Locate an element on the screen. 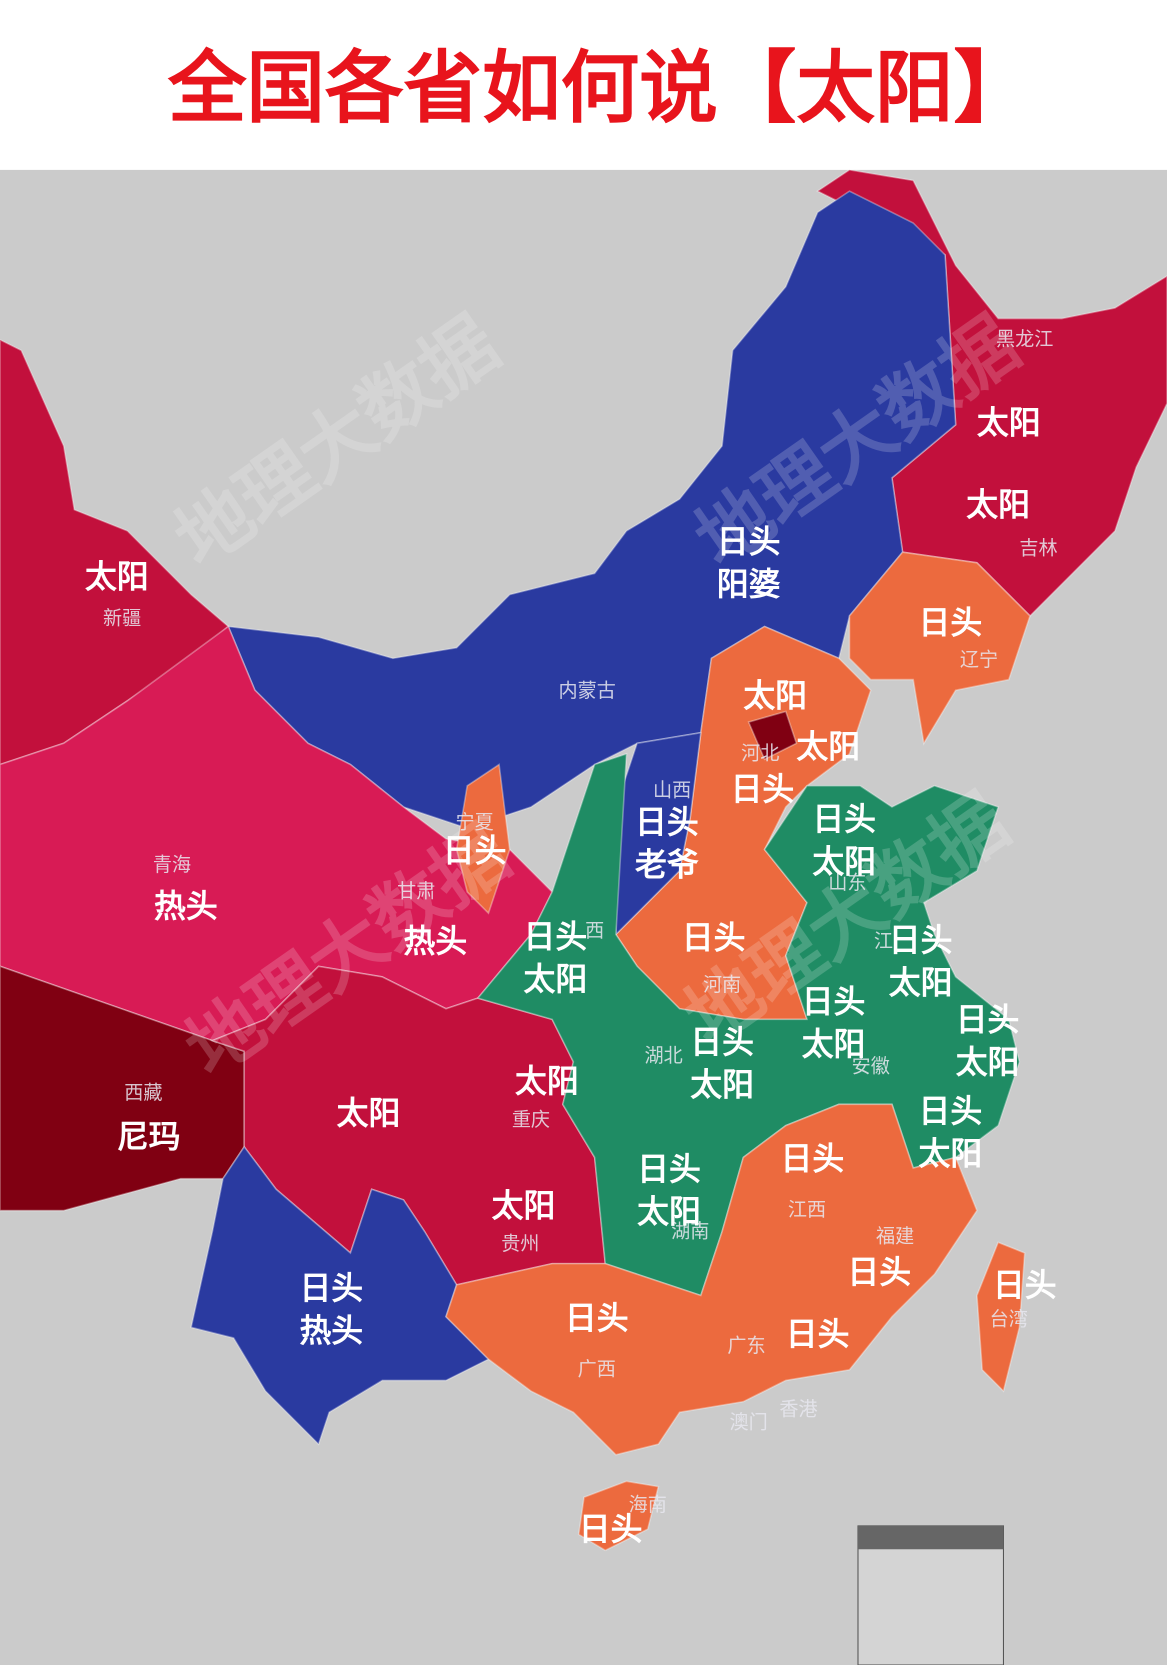  header-bg is located at coordinates (583, 85).